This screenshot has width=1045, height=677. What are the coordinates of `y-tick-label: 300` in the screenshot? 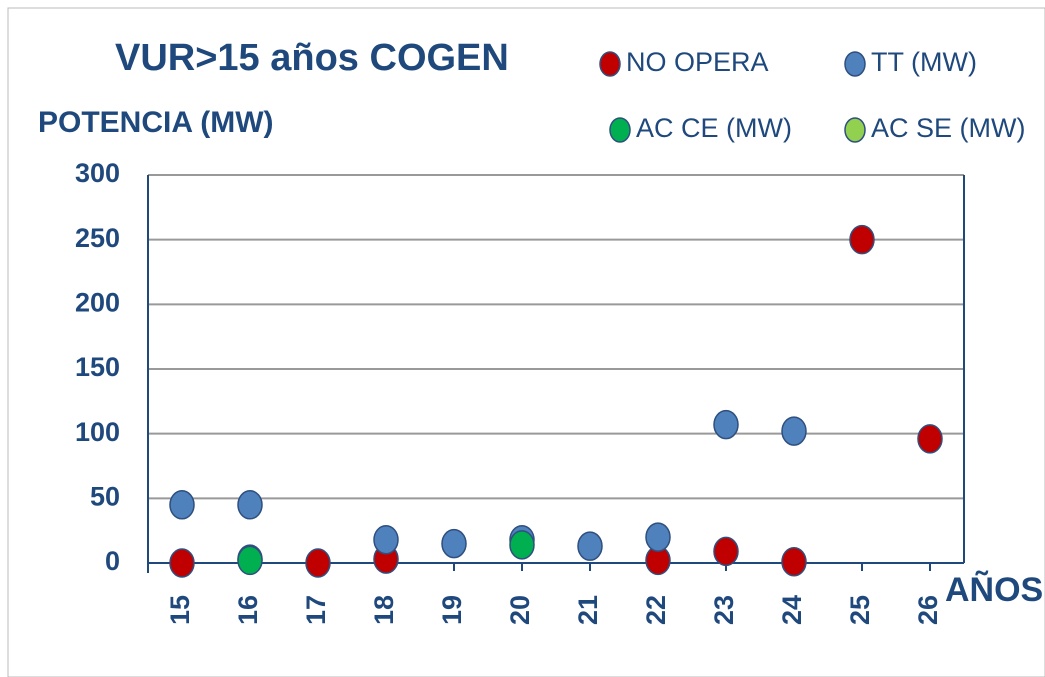 It's located at (97, 173).